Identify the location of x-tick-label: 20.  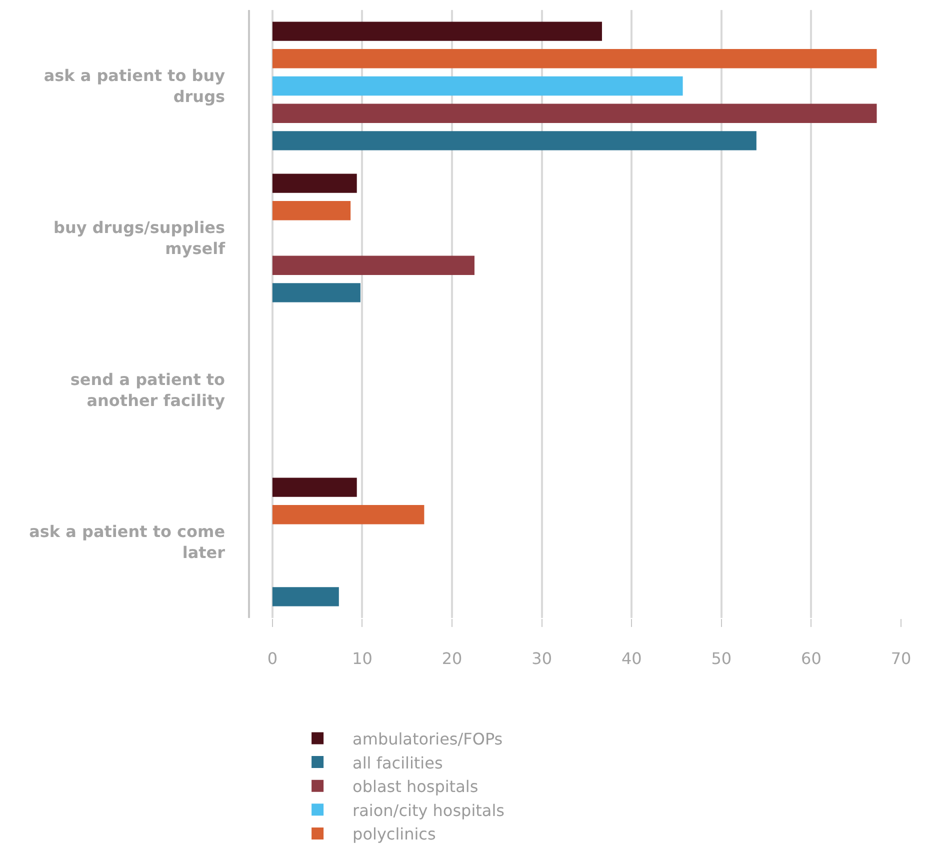
(452, 658).